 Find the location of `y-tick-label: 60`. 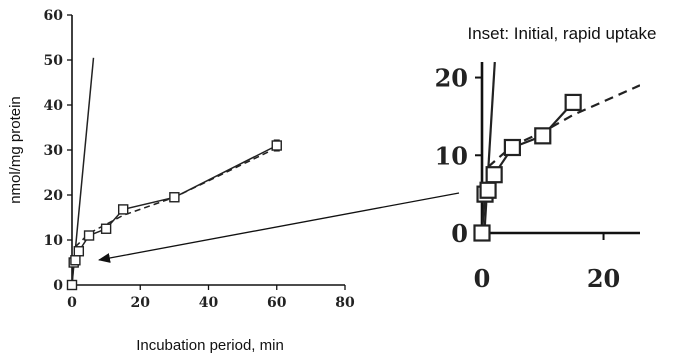

y-tick-label: 60 is located at coordinates (54, 16).